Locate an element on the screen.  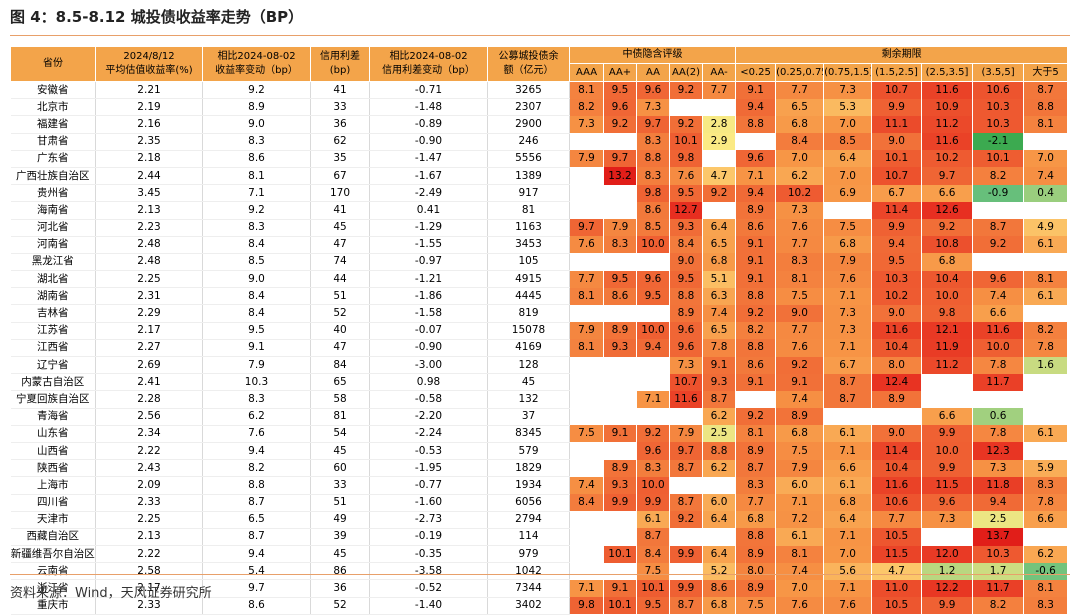
balance-cell: 1829 is located at coordinates (528, 468).